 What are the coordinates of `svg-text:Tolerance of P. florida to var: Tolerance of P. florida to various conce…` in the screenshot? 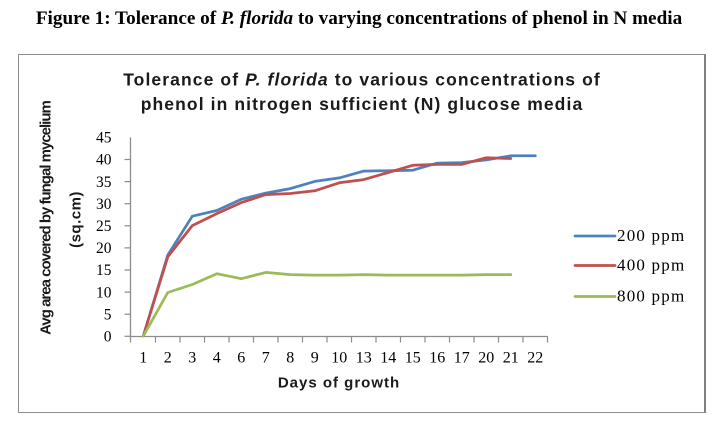 It's located at (362, 80).